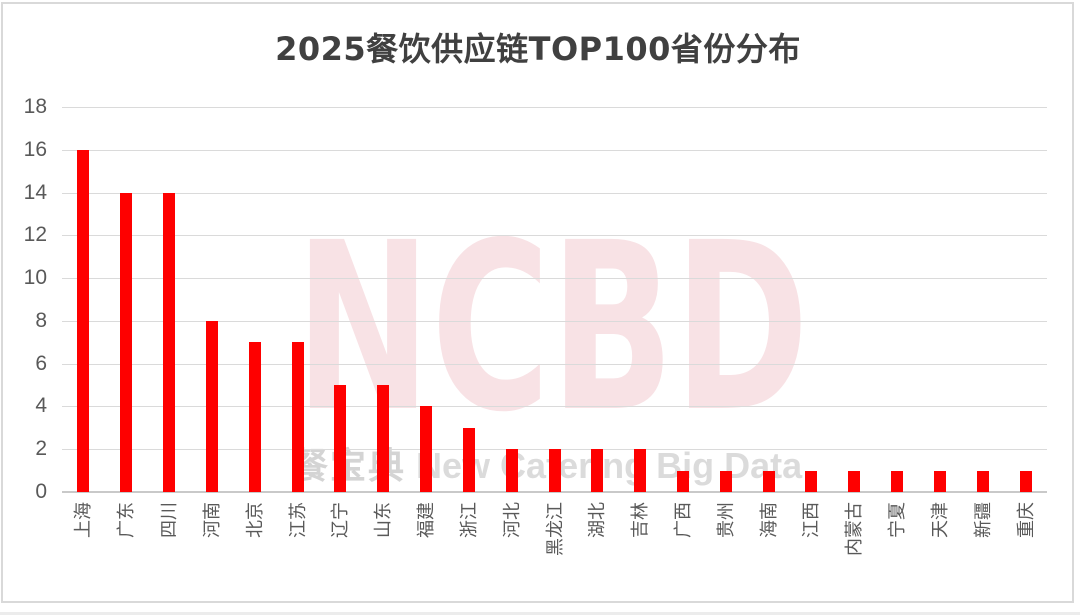  What do you see at coordinates (768, 520) in the screenshot?
I see `x-axis-tick-label: 海南` at bounding box center [768, 520].